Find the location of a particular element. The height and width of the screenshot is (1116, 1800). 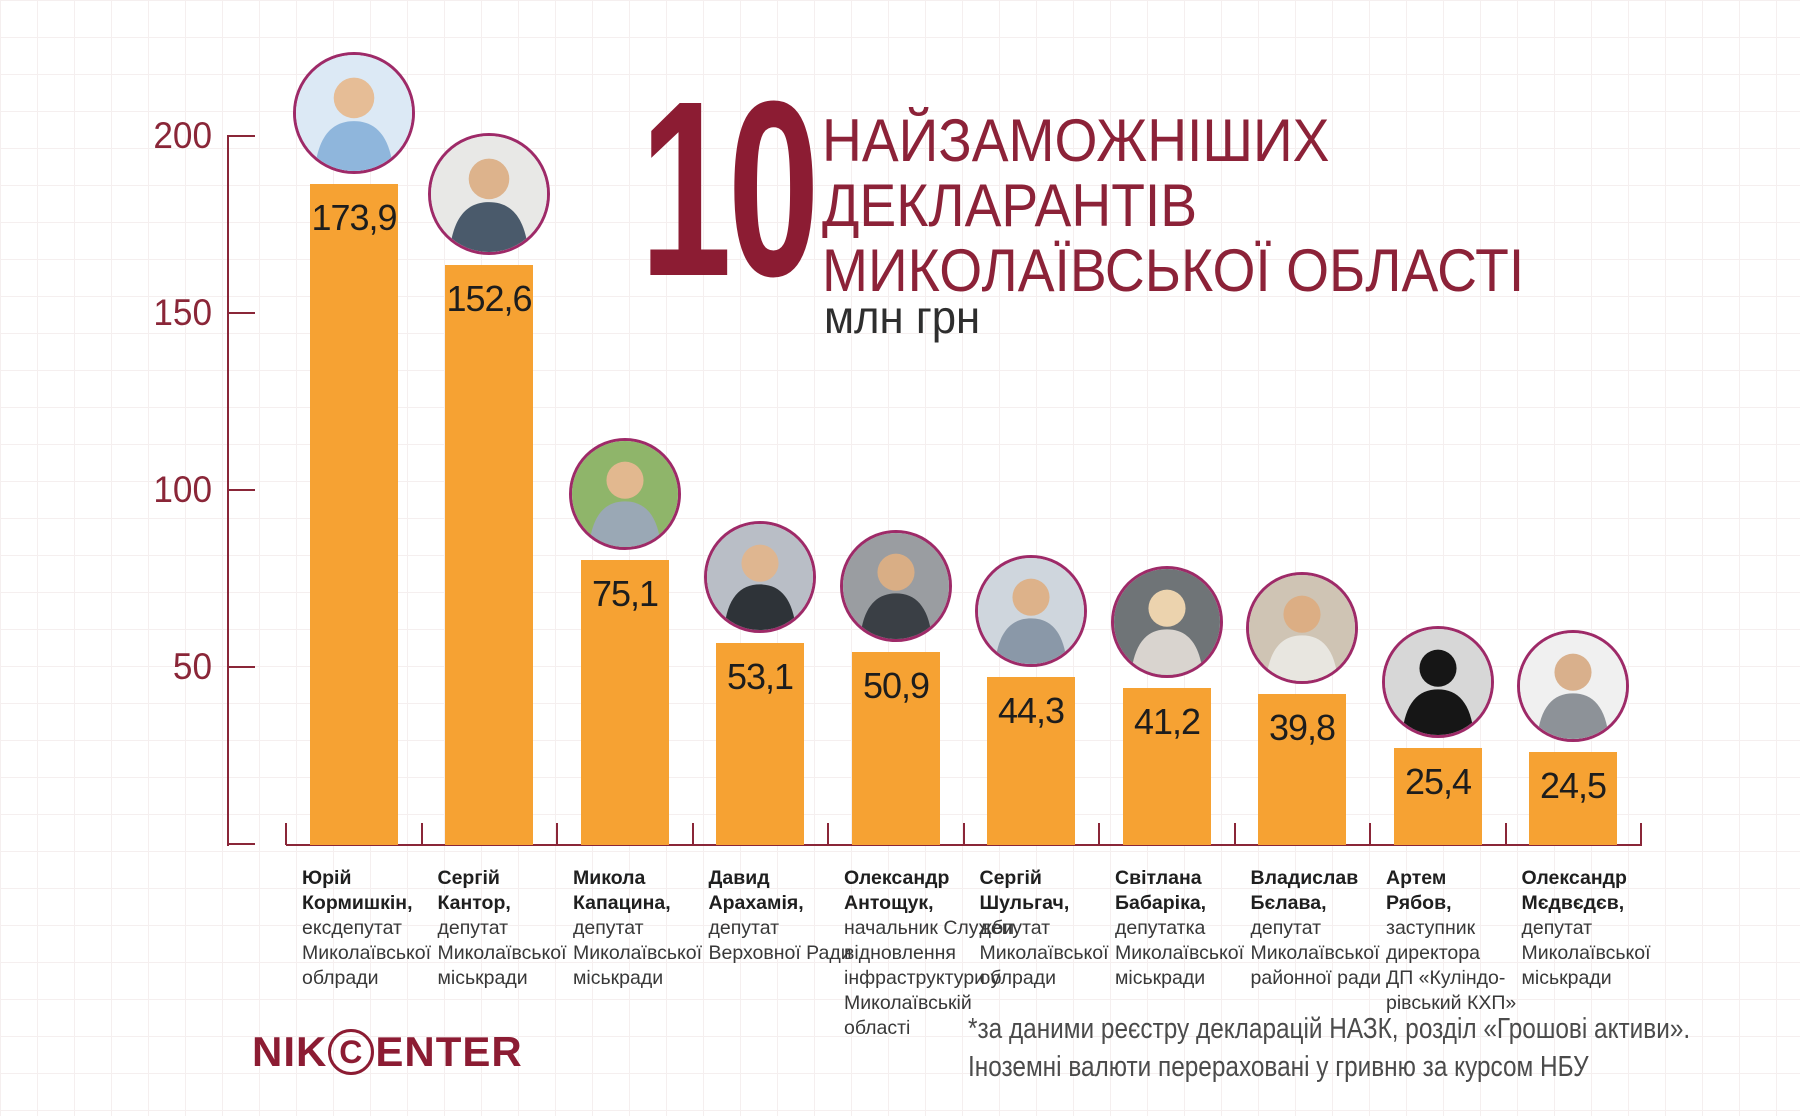

bar-value-label: 53,1 is located at coordinates (760, 676).